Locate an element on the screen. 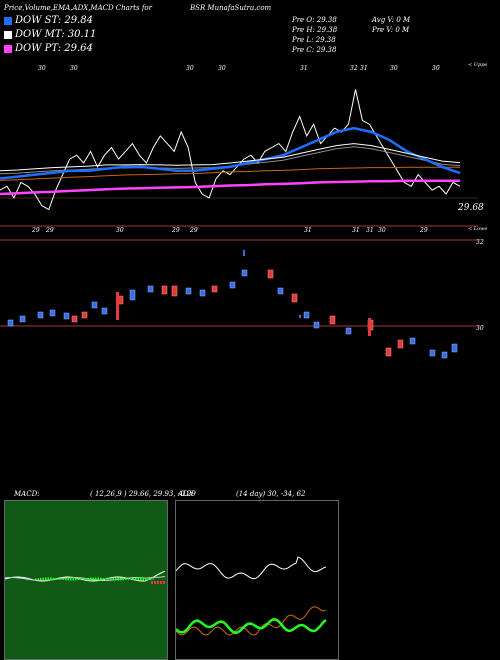 The image size is (500, 660). bottom-date-label-2: 30 is located at coordinates (120, 230).